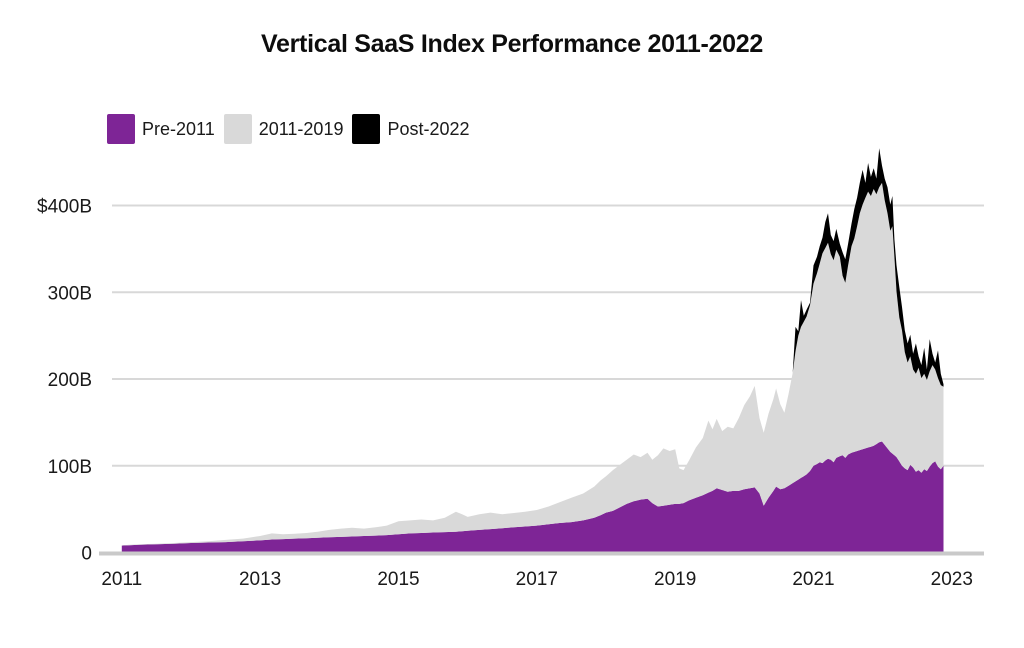 This screenshot has height=648, width=1024. I want to click on chart-legend: Pre-2011 2011-2019 Post-2022, so click(293, 129).